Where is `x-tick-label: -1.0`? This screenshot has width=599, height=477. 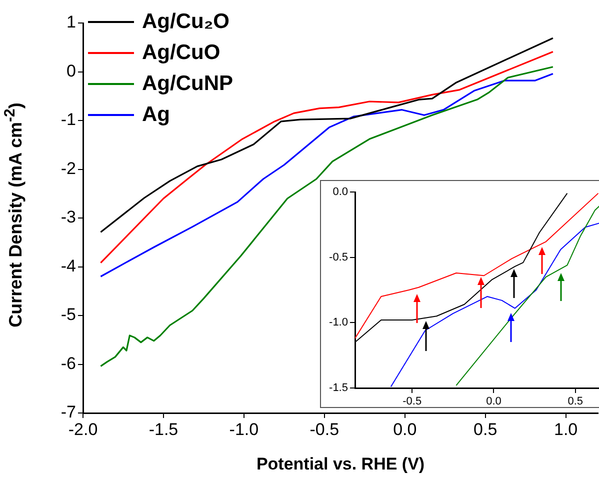 x-tick-label: -1.0 is located at coordinates (244, 429).